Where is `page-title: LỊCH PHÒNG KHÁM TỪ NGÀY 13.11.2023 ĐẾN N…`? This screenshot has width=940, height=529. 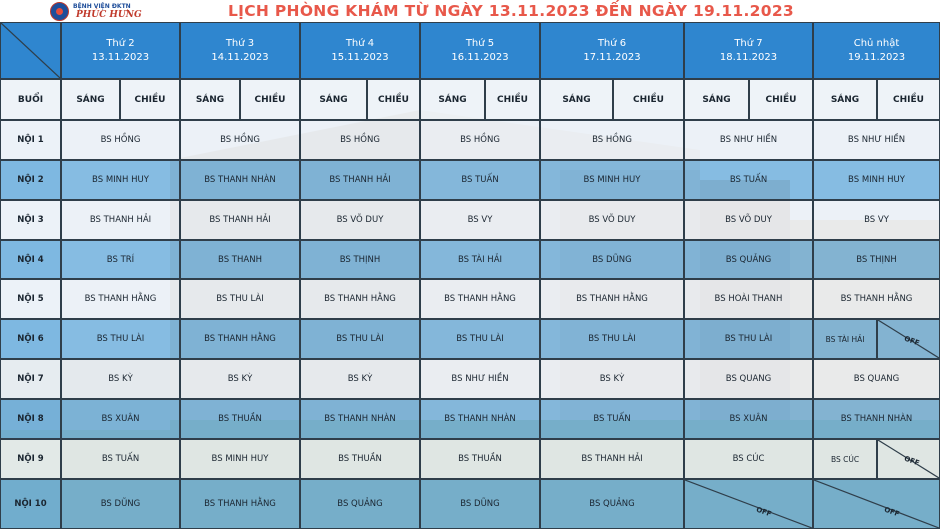
page-title: LỊCH PHÒNG KHÁM TỪ NGÀY 13.11.2023 ĐẾN N… is located at coordinates (511, 11).